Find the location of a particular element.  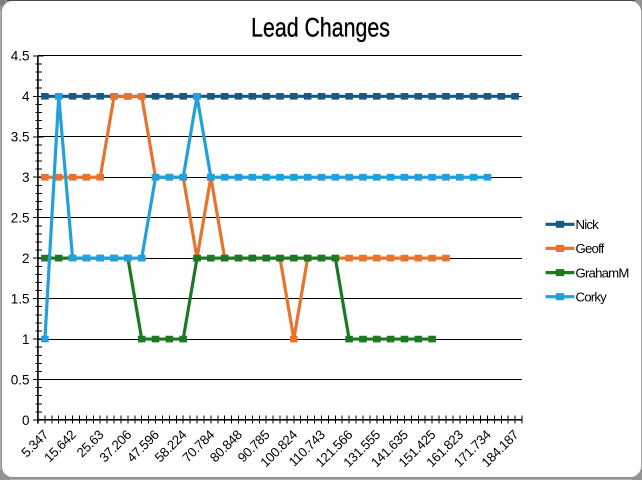

svg-text: Geoff is located at coordinates (590, 248).